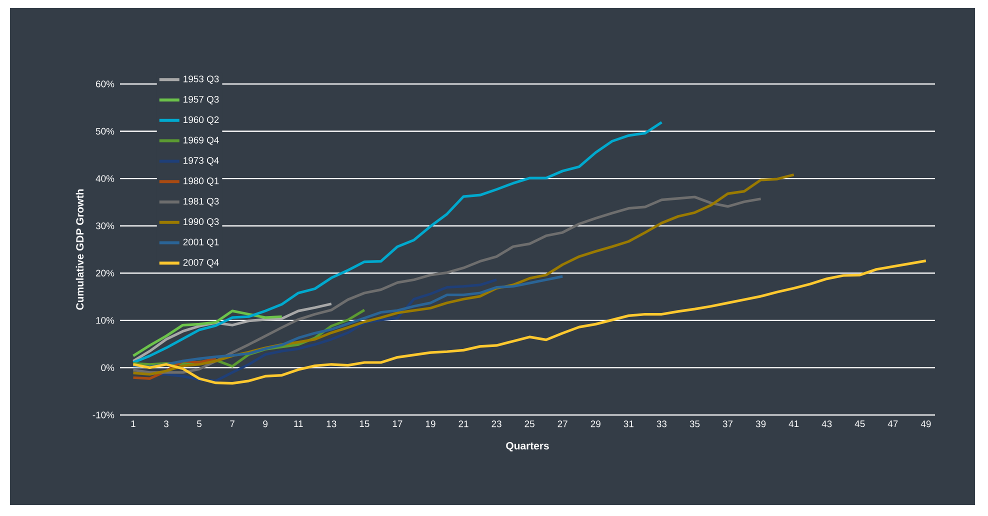  Describe the element at coordinates (497, 424) in the screenshot. I see `x-tick-label: 23` at that location.